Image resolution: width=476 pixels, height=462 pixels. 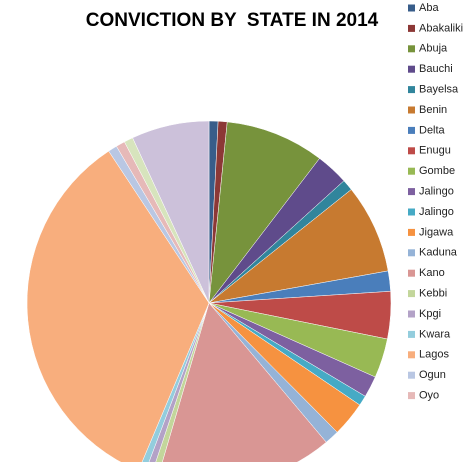 I want to click on legend-label: Bayelsa, so click(x=439, y=90).